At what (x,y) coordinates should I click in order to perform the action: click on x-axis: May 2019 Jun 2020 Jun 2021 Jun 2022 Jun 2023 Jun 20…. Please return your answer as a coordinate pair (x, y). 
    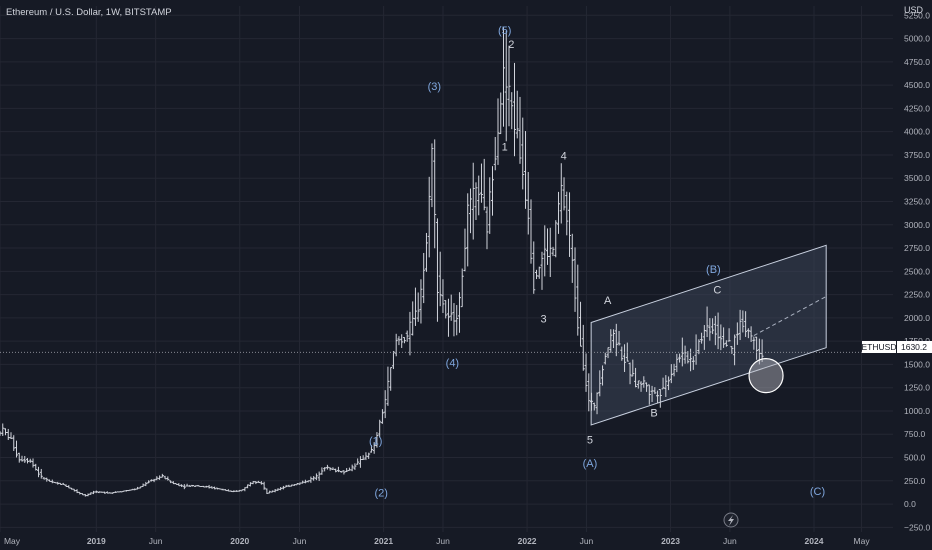
    Looking at the image, I should click on (437, 541).